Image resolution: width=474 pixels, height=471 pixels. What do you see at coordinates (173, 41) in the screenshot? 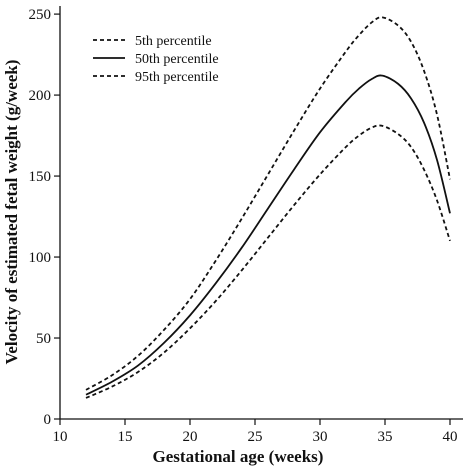
I see `legend-label: 5th percentile` at bounding box center [173, 41].